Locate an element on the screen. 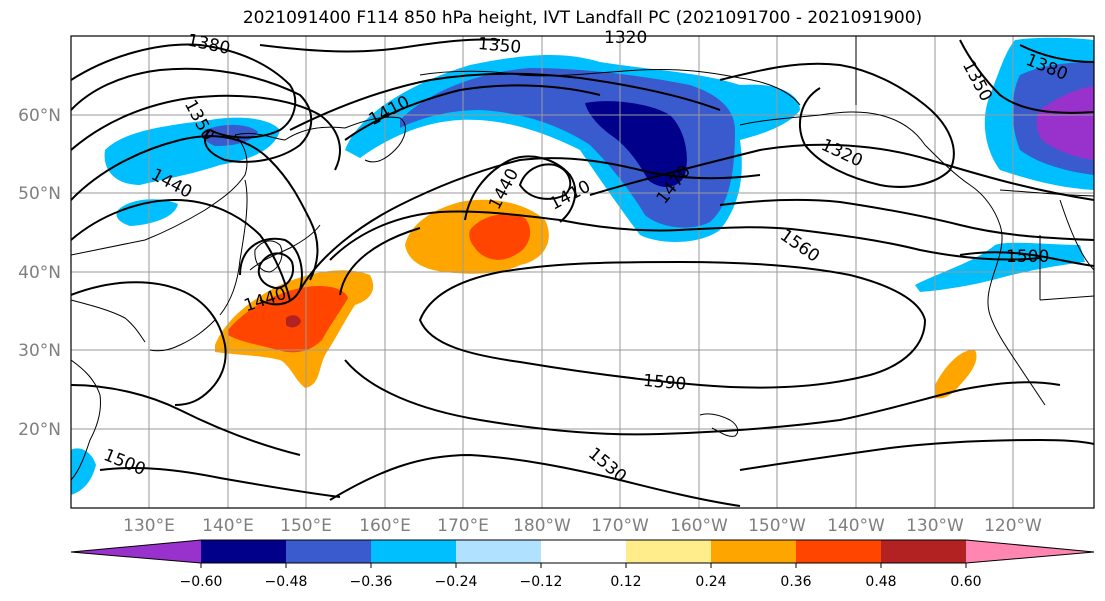  lon-label: 160°E is located at coordinates (385, 526).